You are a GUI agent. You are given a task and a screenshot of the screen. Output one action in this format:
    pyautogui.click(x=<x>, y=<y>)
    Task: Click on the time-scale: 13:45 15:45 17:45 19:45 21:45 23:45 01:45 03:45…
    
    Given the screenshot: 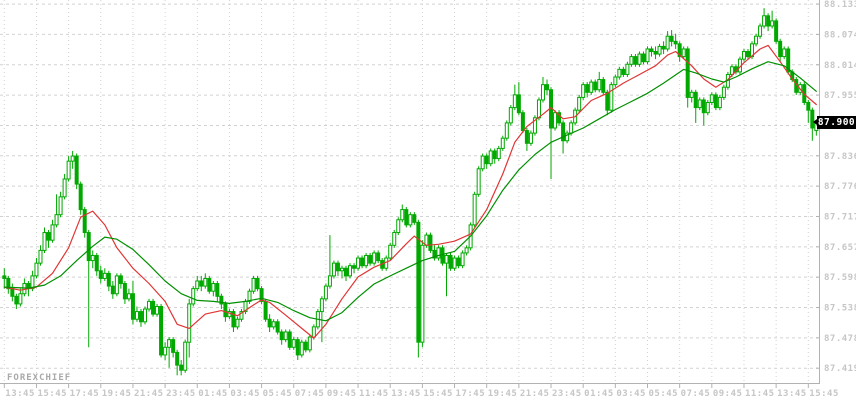 What is the action you would take?
    pyautogui.click(x=421, y=391)
    